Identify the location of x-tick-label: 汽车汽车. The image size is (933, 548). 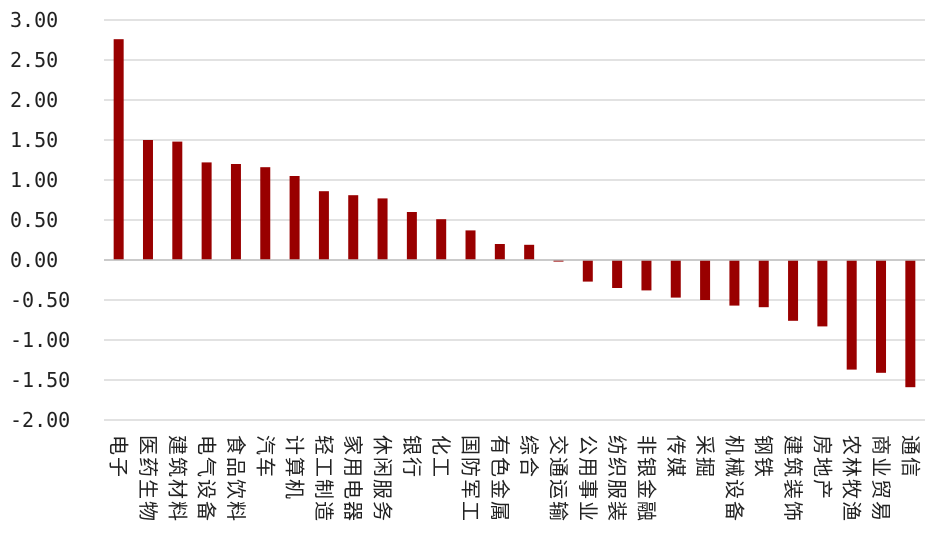
(265, 456).